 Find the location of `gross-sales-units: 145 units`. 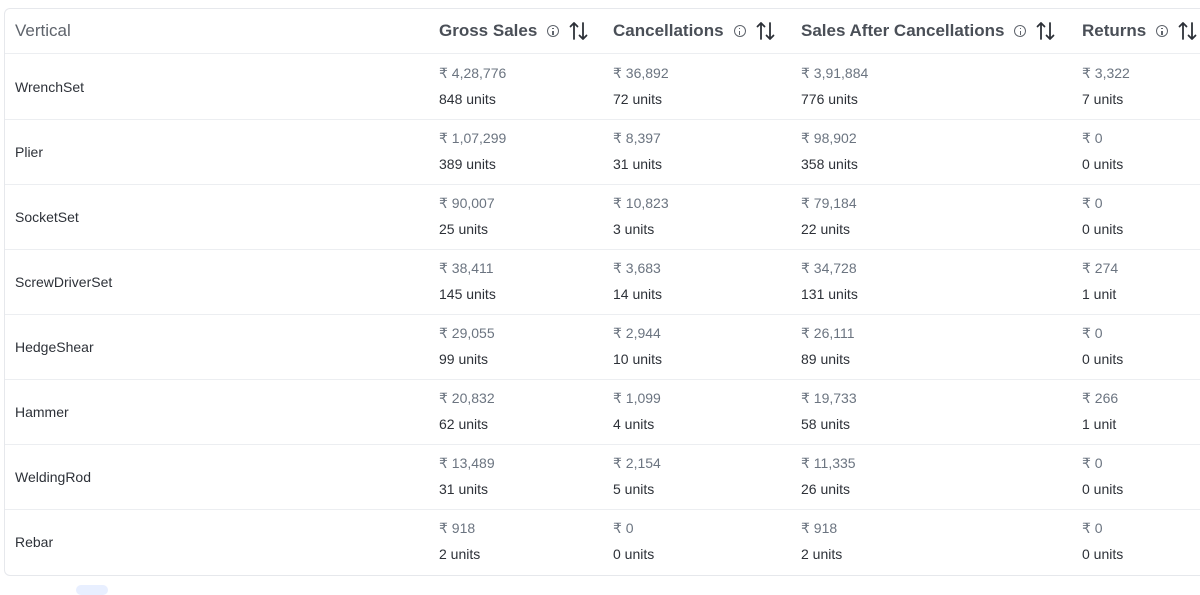

gross-sales-units: 145 units is located at coordinates (467, 294).